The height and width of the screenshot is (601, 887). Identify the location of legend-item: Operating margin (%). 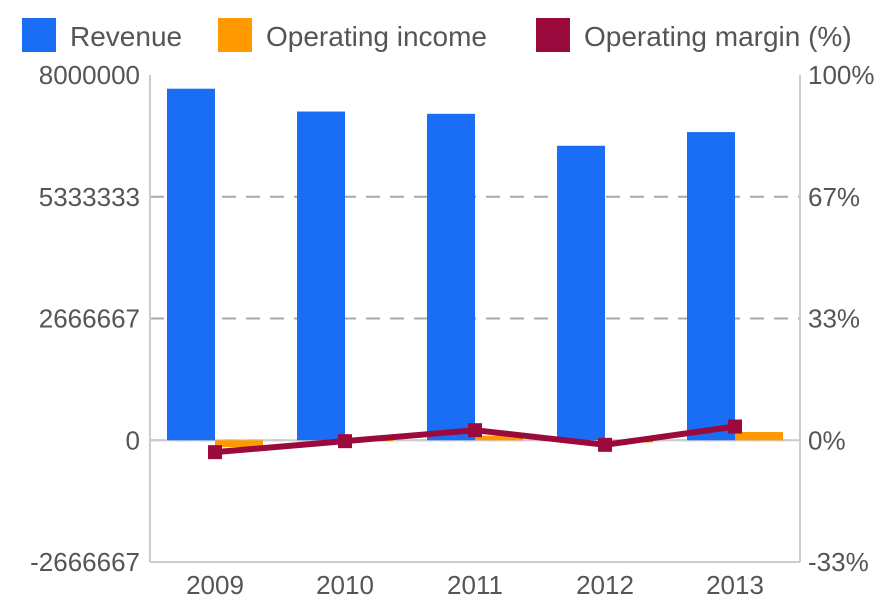
(694, 35).